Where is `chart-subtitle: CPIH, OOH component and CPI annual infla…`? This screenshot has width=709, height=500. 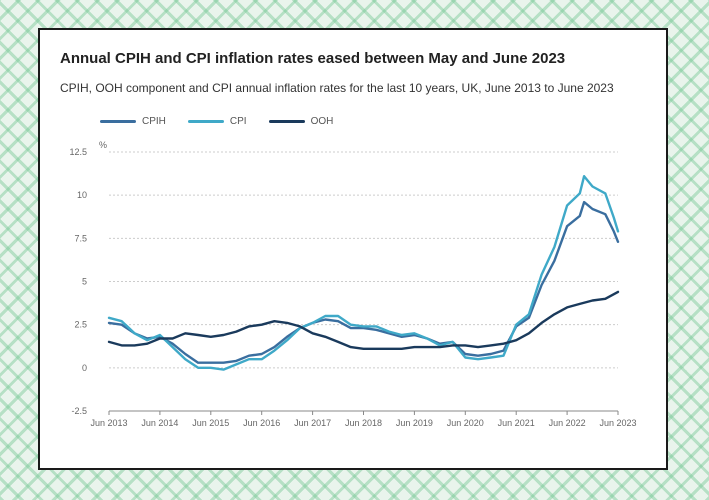 chart-subtitle: CPIH, OOH component and CPI annual infla… is located at coordinates (337, 88).